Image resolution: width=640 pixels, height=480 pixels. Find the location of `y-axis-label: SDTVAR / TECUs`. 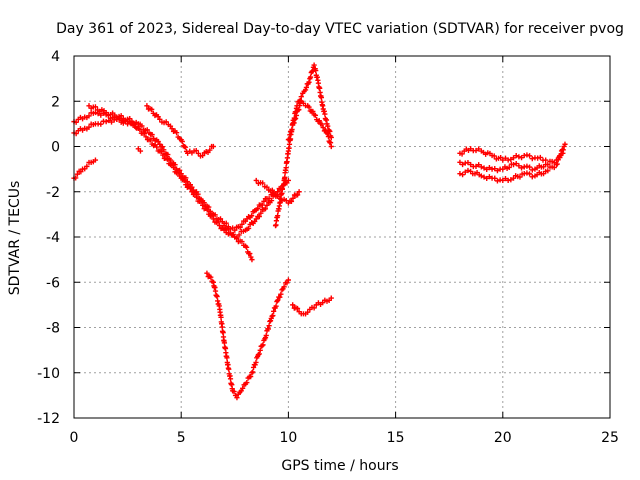

y-axis-label: SDTVAR / TECUs is located at coordinates (15, 238).